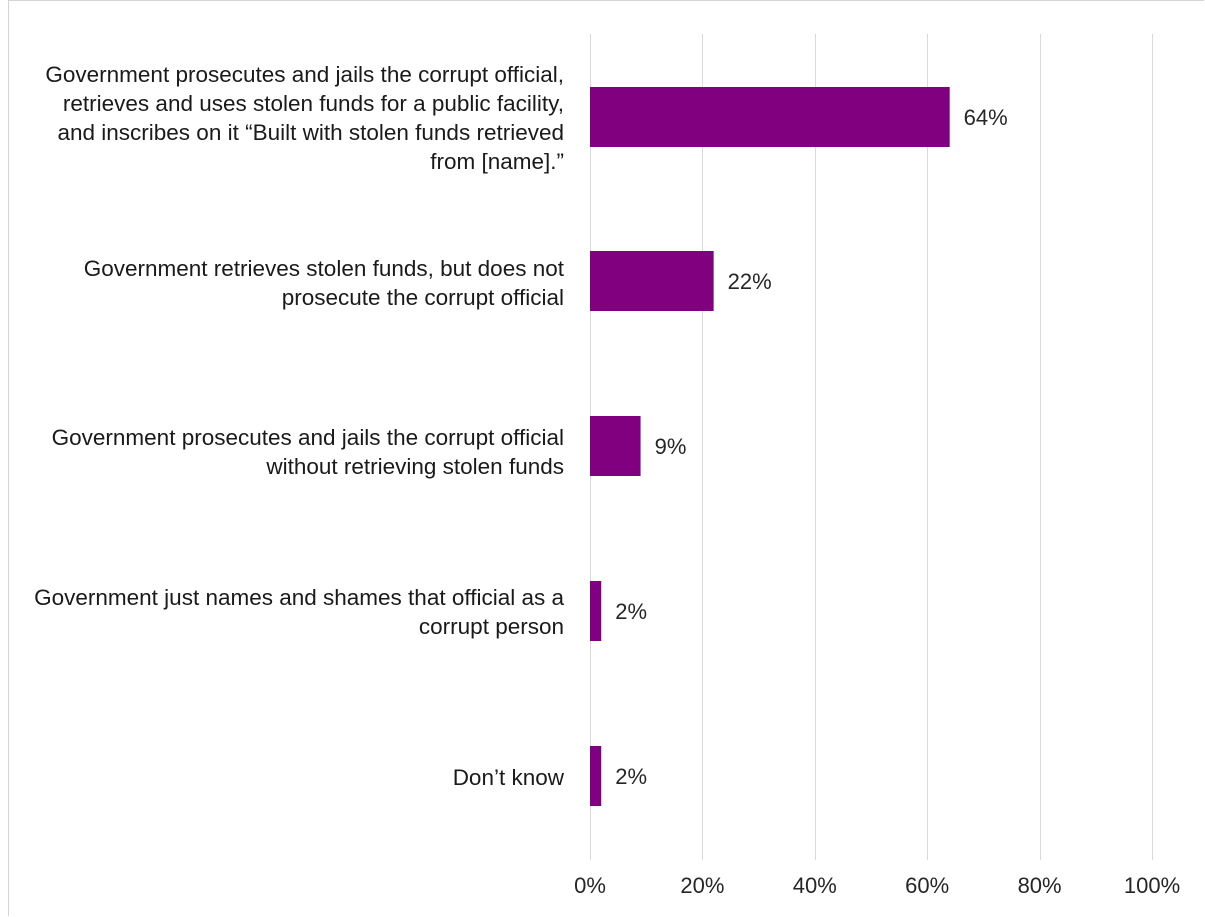 This screenshot has width=1205, height=917. I want to click on x-tick-label: 60%, so click(927, 885).